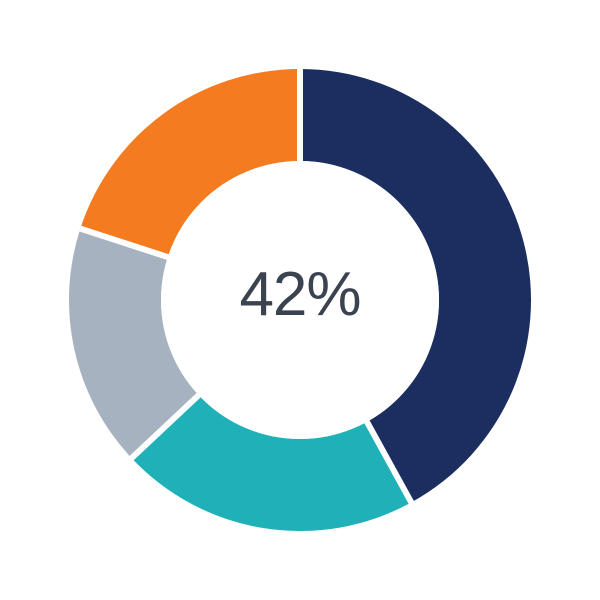 The image size is (600, 600). Describe the element at coordinates (190, 163) in the screenshot. I see `segment-orange` at that location.